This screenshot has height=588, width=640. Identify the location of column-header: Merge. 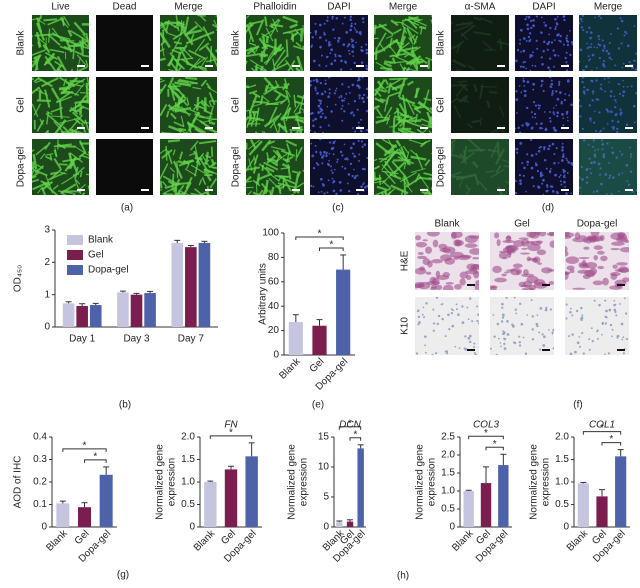
(188, 7).